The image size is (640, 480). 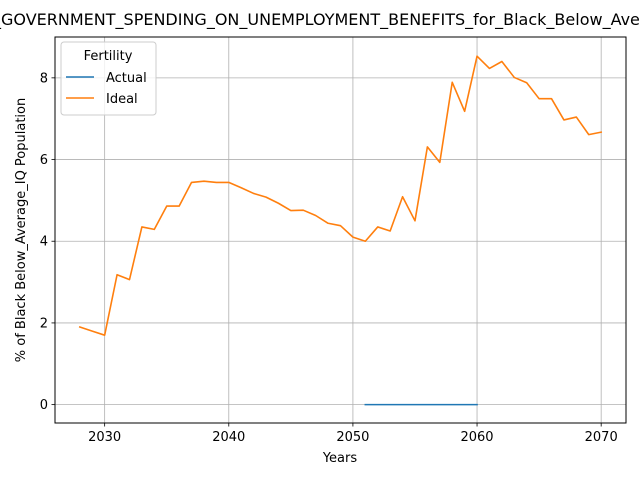 I want to click on y-axis-label: % of Black Below_Average_IQ Population, so click(x=21, y=230).